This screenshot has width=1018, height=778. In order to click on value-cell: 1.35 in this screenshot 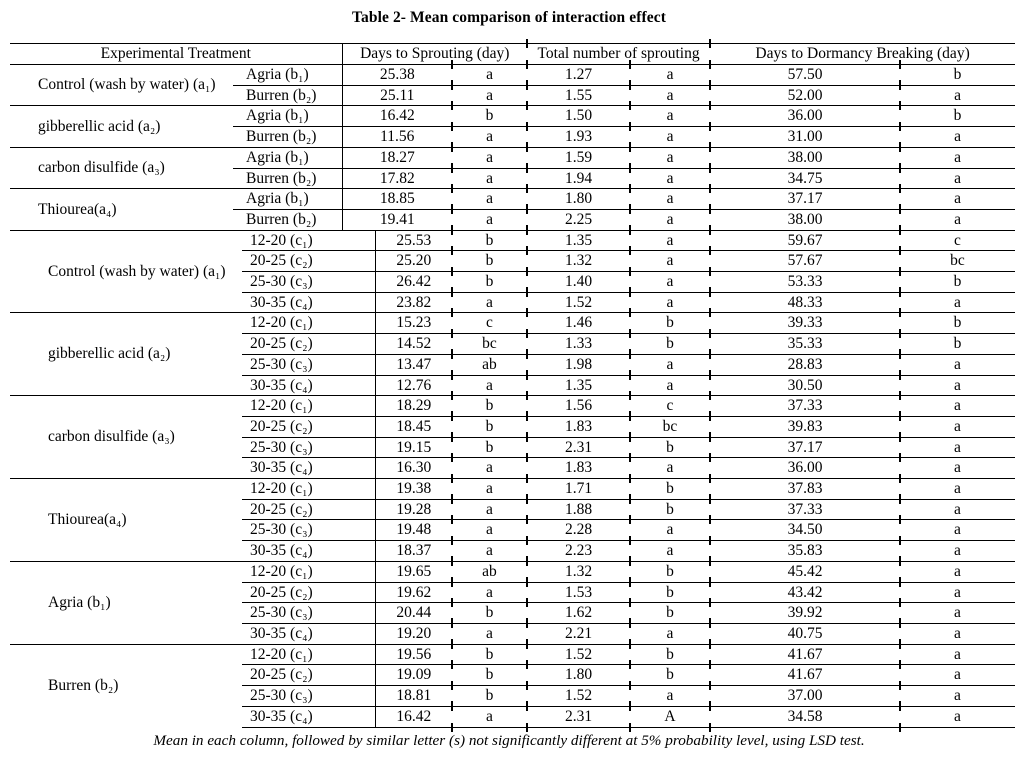, I will do `click(578, 238)`.